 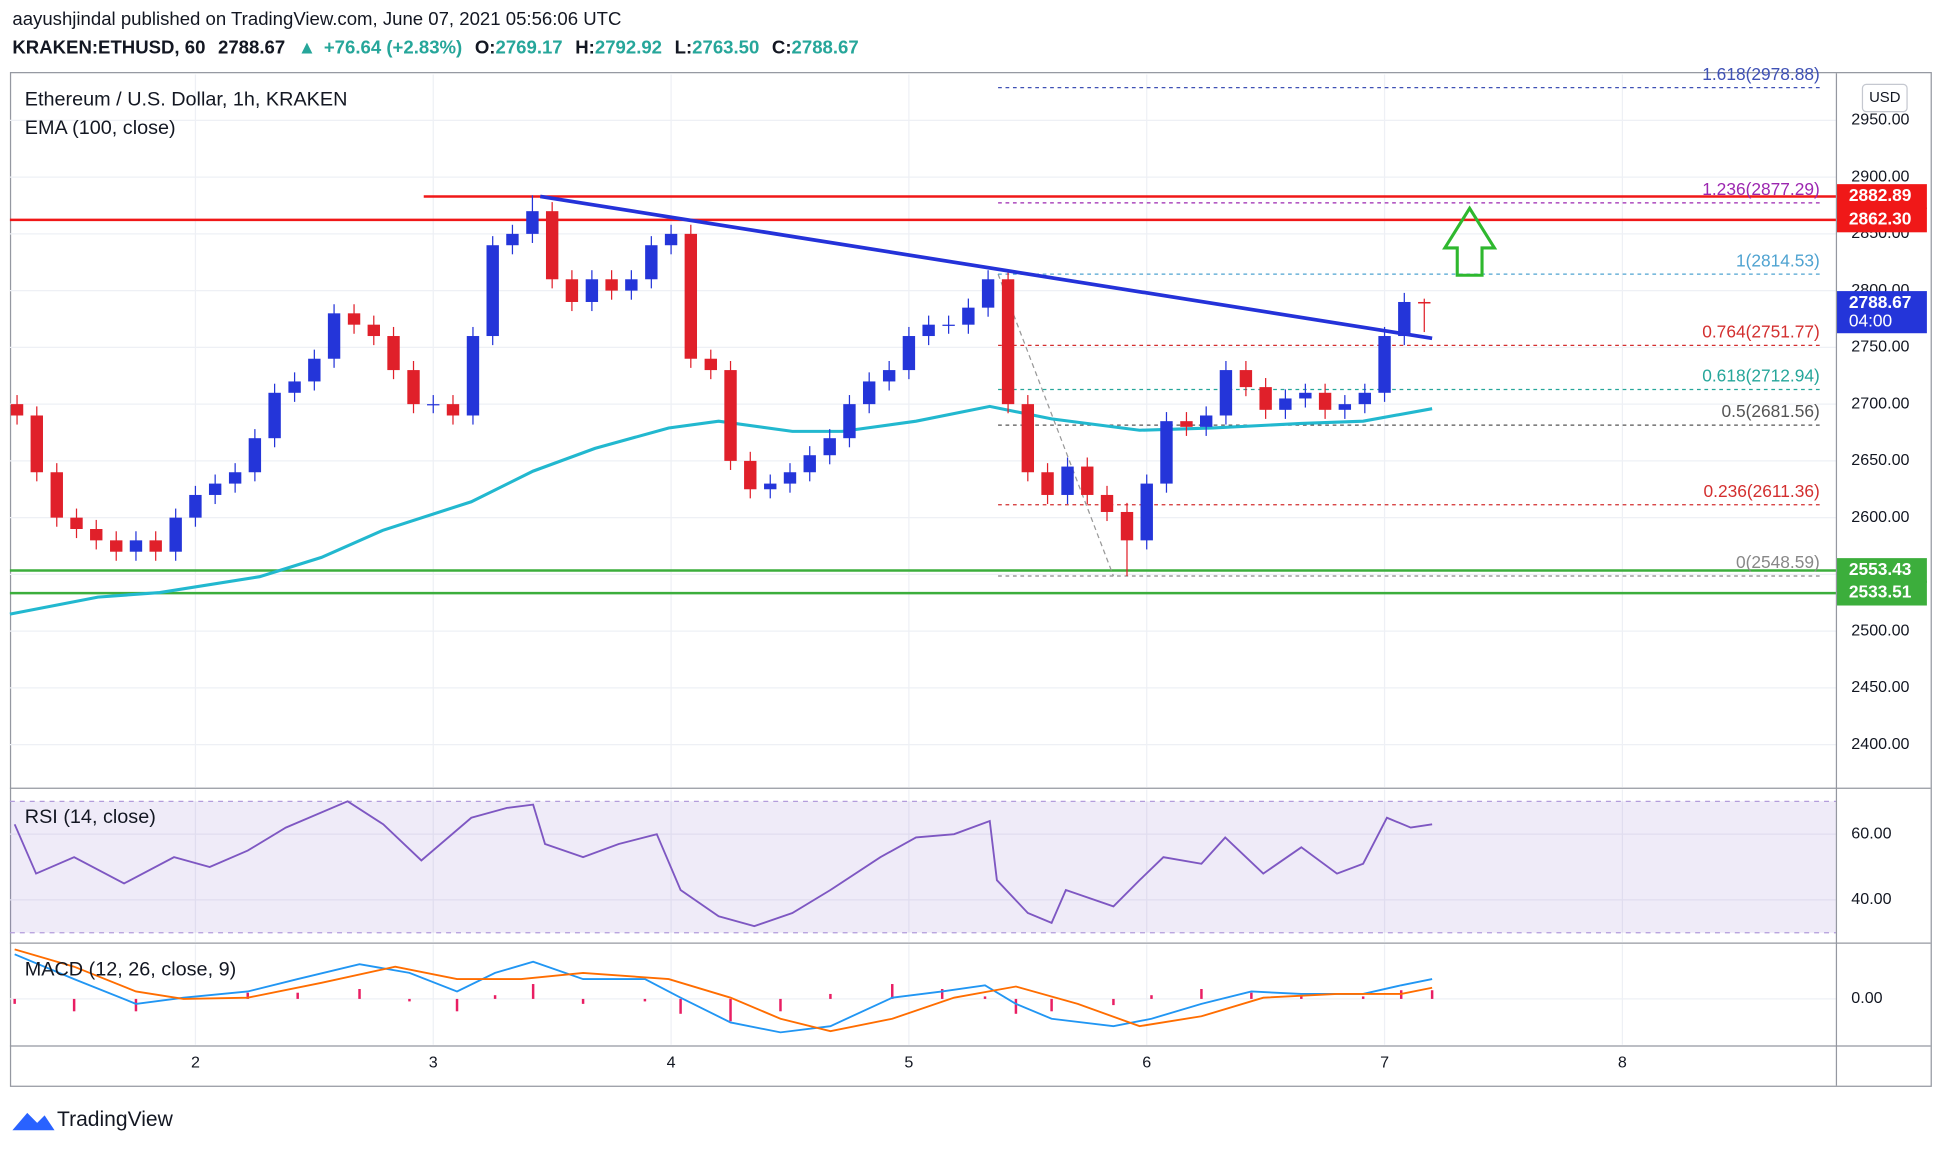 I want to click on price-label: 2533.51, so click(x=1880, y=592).